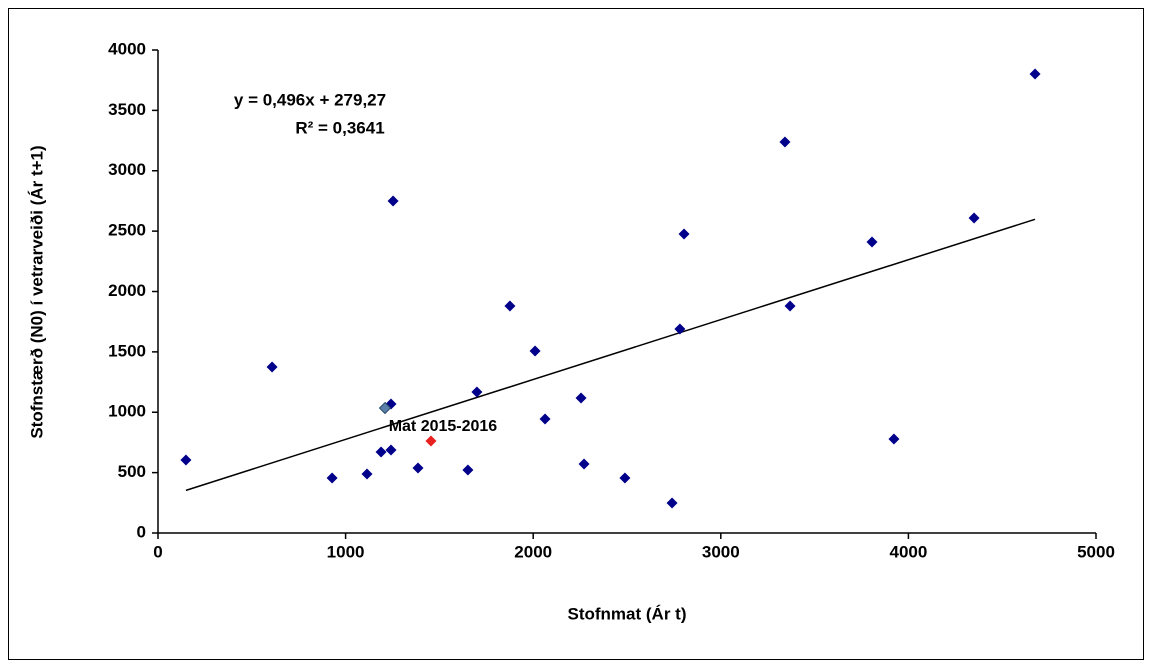 The height and width of the screenshot is (668, 1152). I want to click on y-tick-label: 2500, so click(127, 230).